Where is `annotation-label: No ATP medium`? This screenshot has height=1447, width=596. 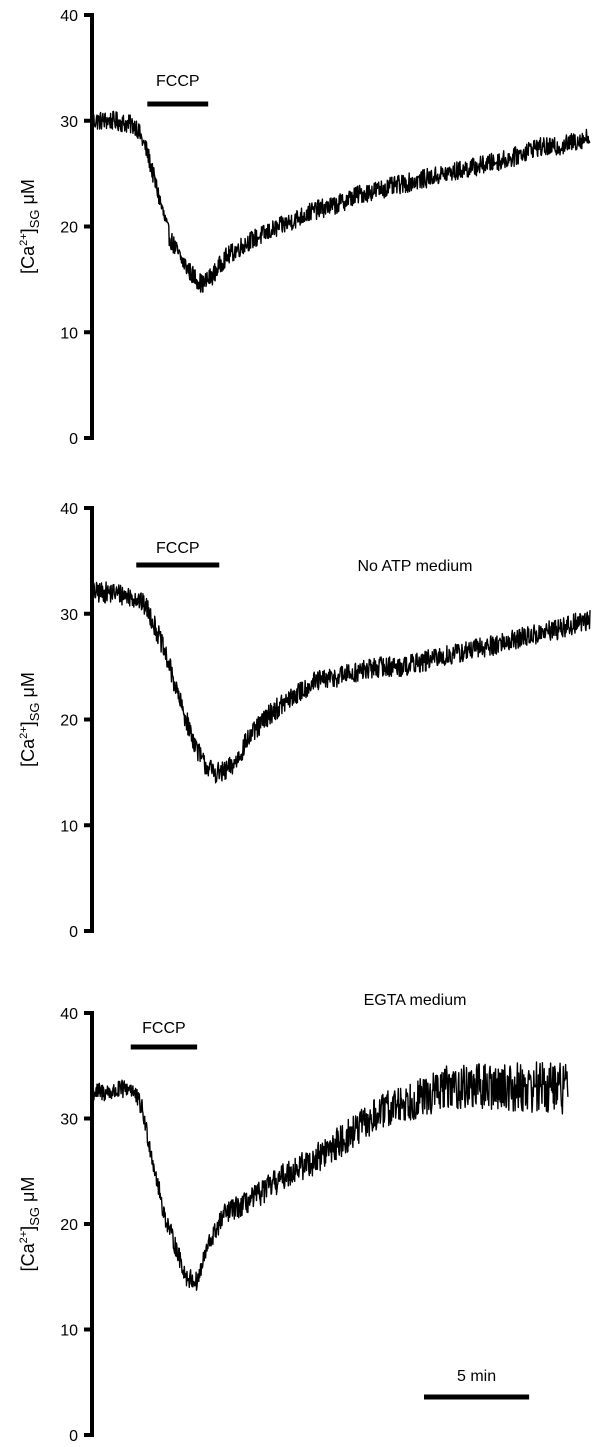 annotation-label: No ATP medium is located at coordinates (414, 566).